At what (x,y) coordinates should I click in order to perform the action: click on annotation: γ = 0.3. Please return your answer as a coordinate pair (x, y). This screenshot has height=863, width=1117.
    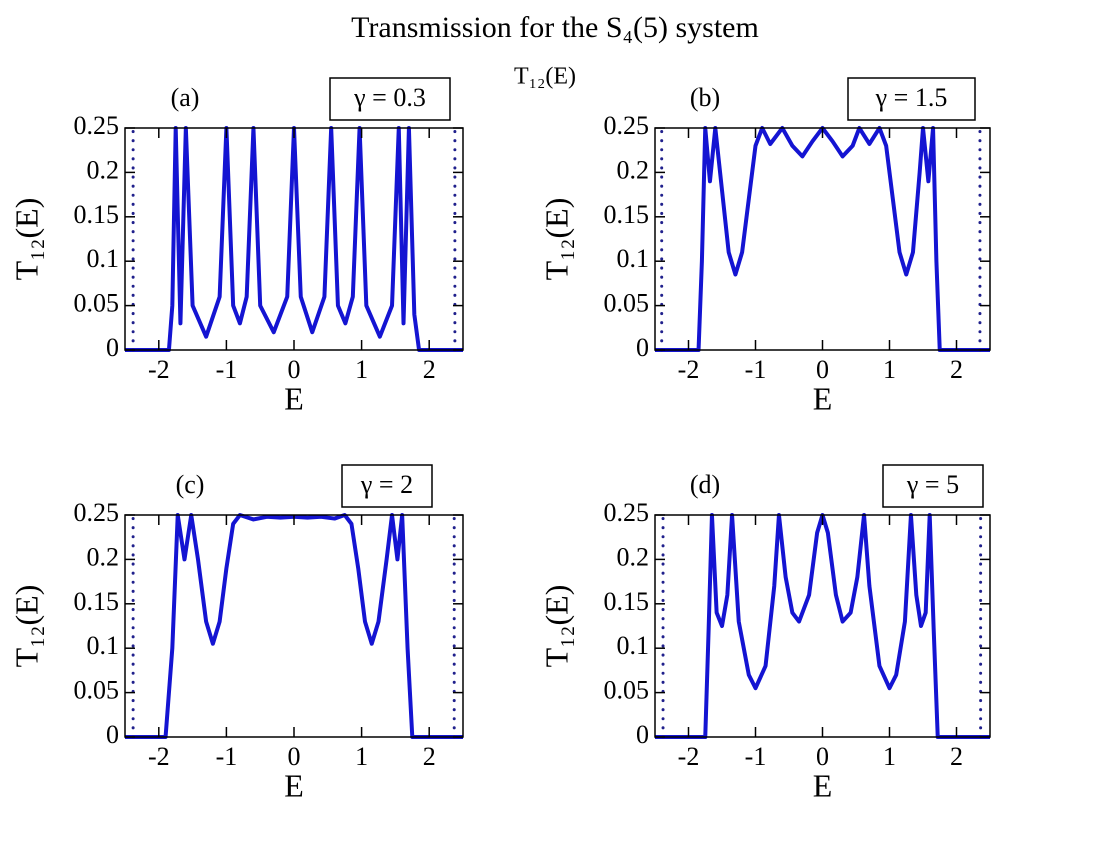
    Looking at the image, I should click on (389, 97).